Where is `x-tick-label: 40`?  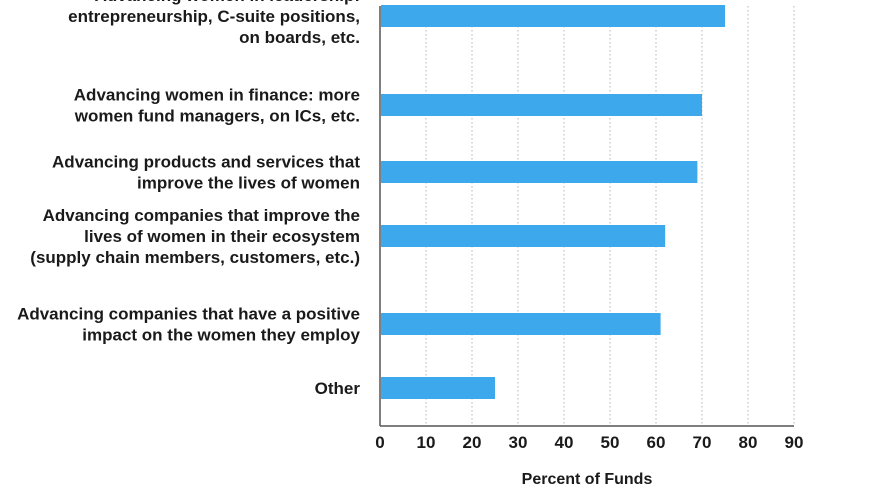 x-tick-label: 40 is located at coordinates (564, 442).